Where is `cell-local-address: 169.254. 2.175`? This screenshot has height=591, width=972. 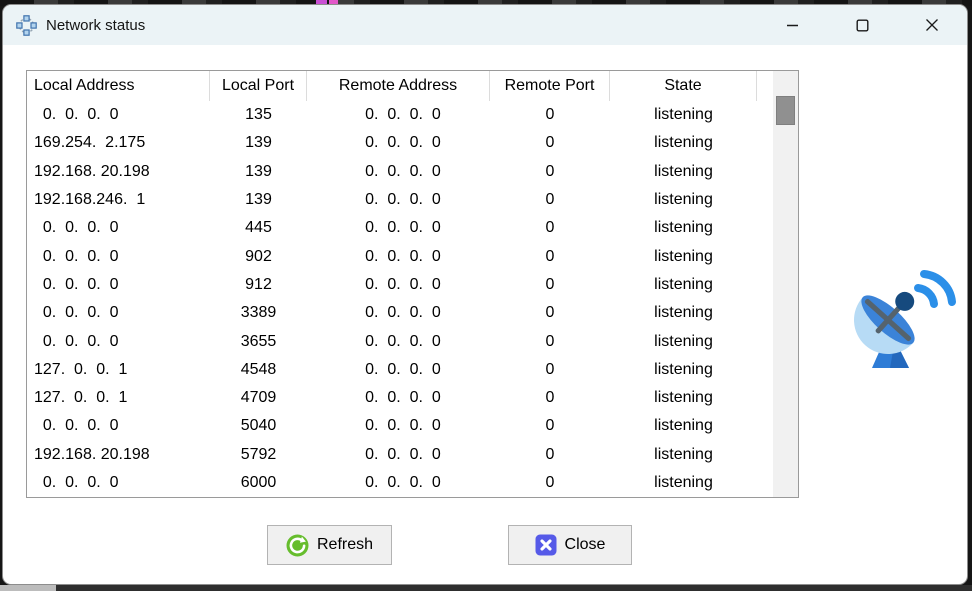
cell-local-address: 169.254. 2.175 is located at coordinates (90, 143).